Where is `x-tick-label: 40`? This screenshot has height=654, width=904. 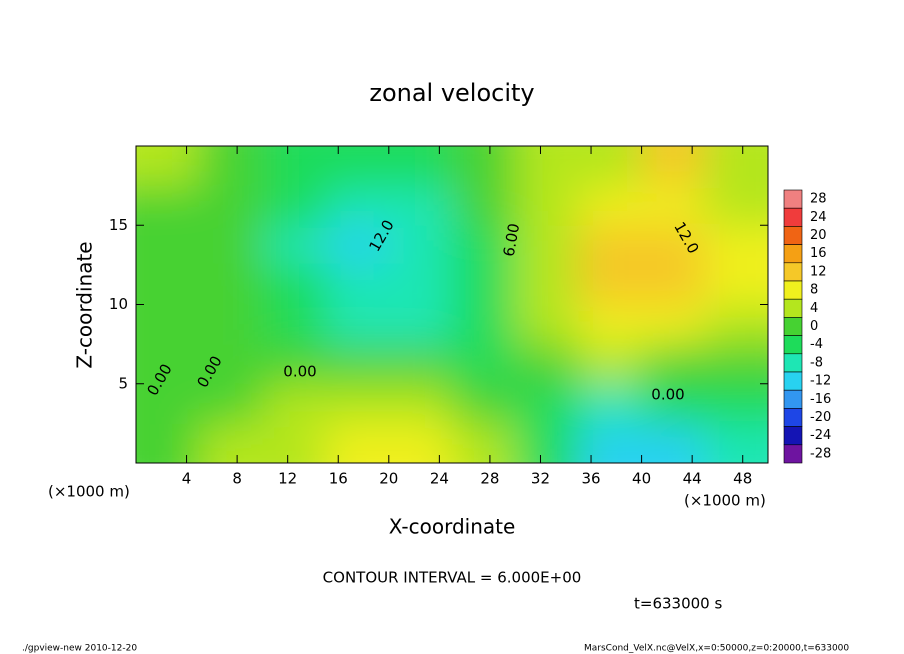
x-tick-label: 40 is located at coordinates (641, 479).